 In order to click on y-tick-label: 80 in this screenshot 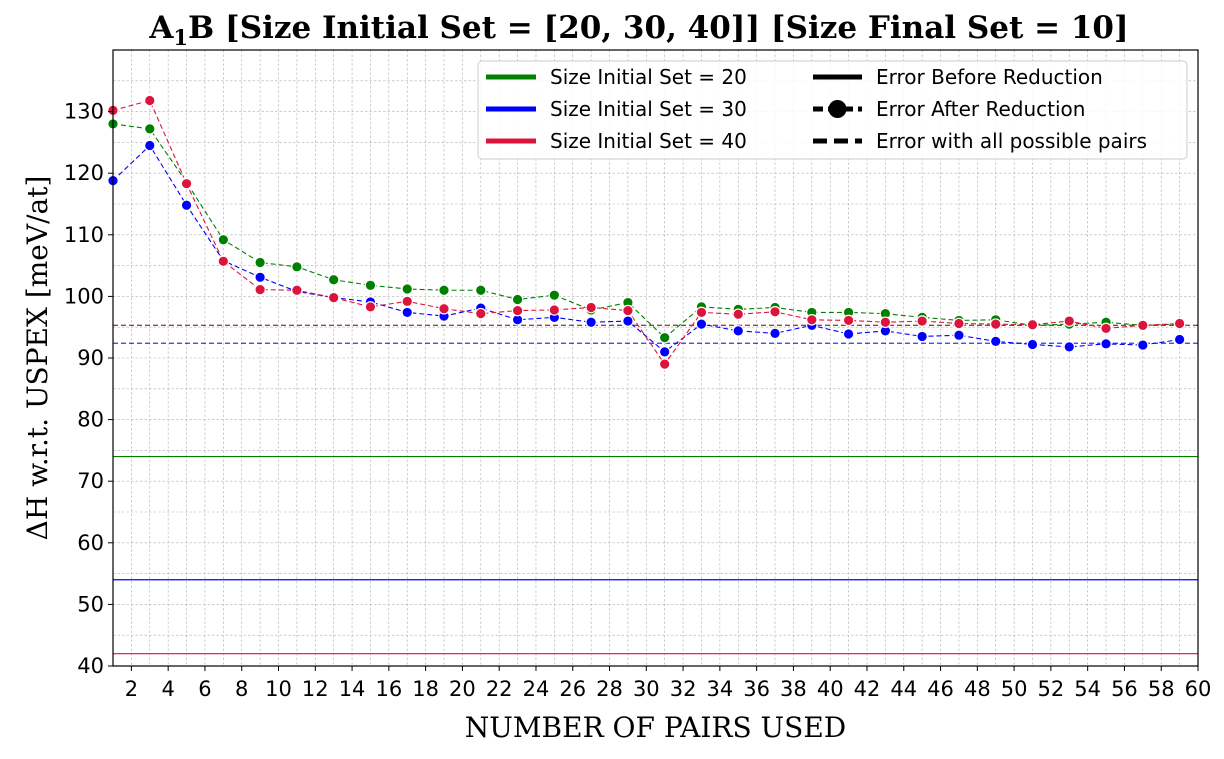, I will do `click(90, 420)`.